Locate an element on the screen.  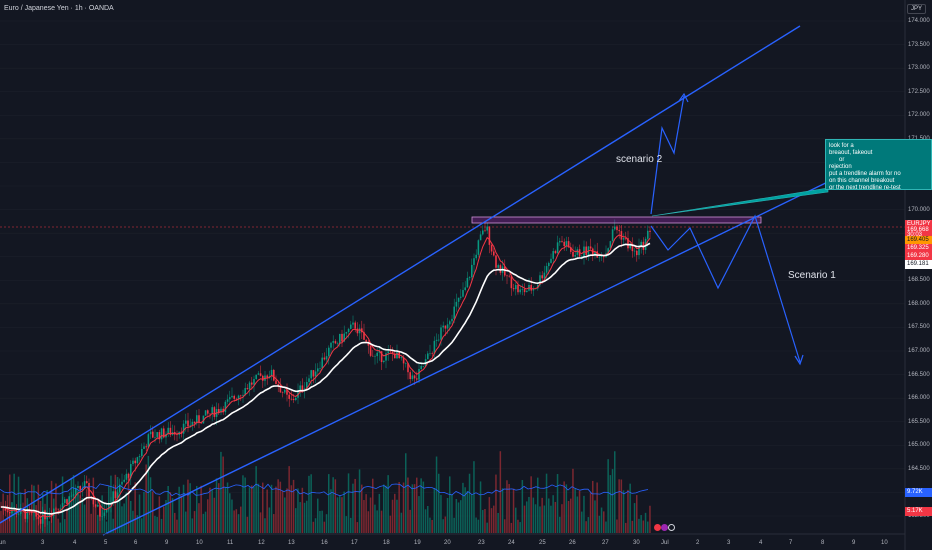
indicator-settings-icon is located at coordinates (664, 527).